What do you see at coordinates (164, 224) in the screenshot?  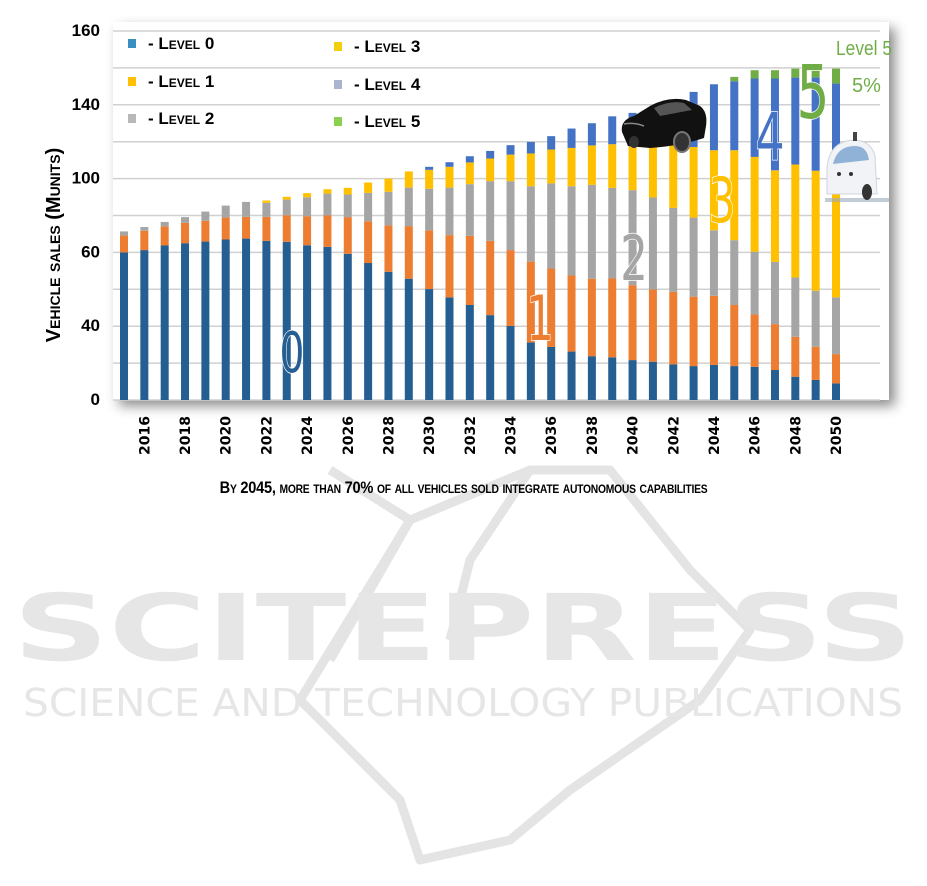 I see `bar-segment-level-2-2017` at bounding box center [164, 224].